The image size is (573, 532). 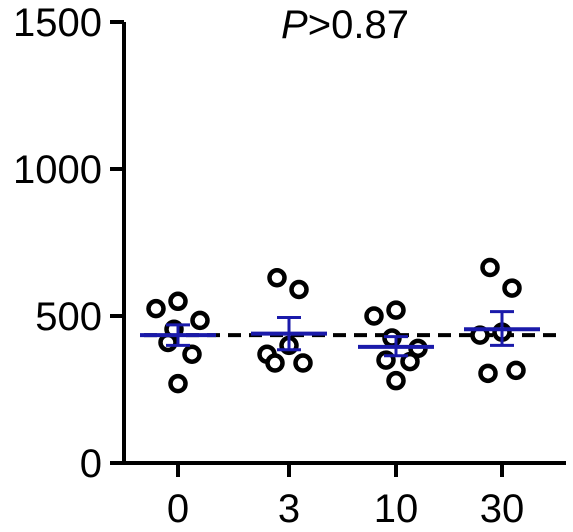 What do you see at coordinates (91, 464) in the screenshot?
I see `y-tick-label: 0` at bounding box center [91, 464].